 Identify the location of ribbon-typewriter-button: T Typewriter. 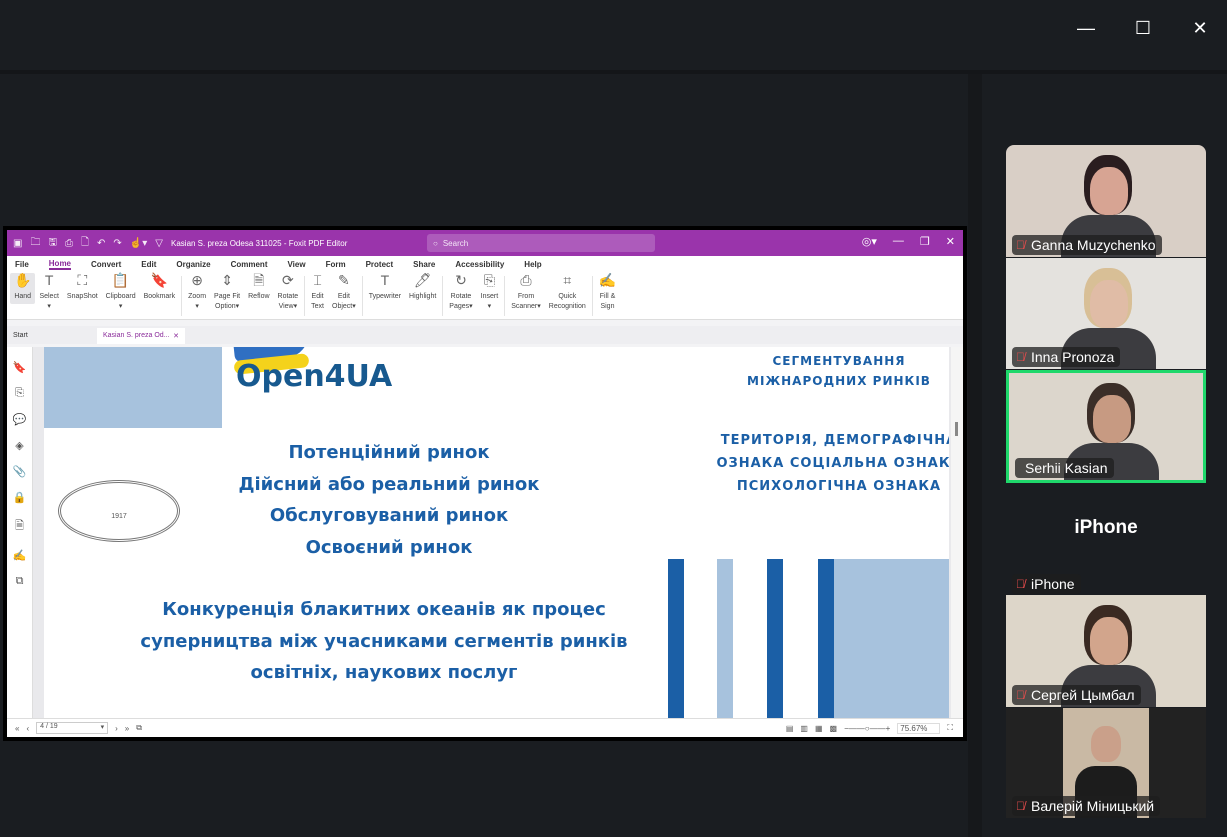
(385, 286).